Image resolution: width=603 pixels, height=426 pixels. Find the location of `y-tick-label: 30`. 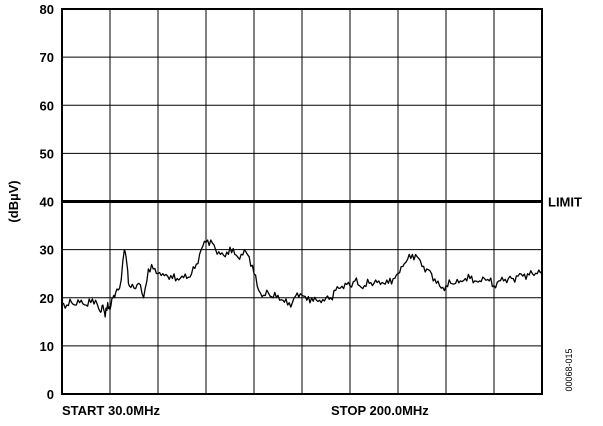

y-tick-label: 30 is located at coordinates (47, 250).